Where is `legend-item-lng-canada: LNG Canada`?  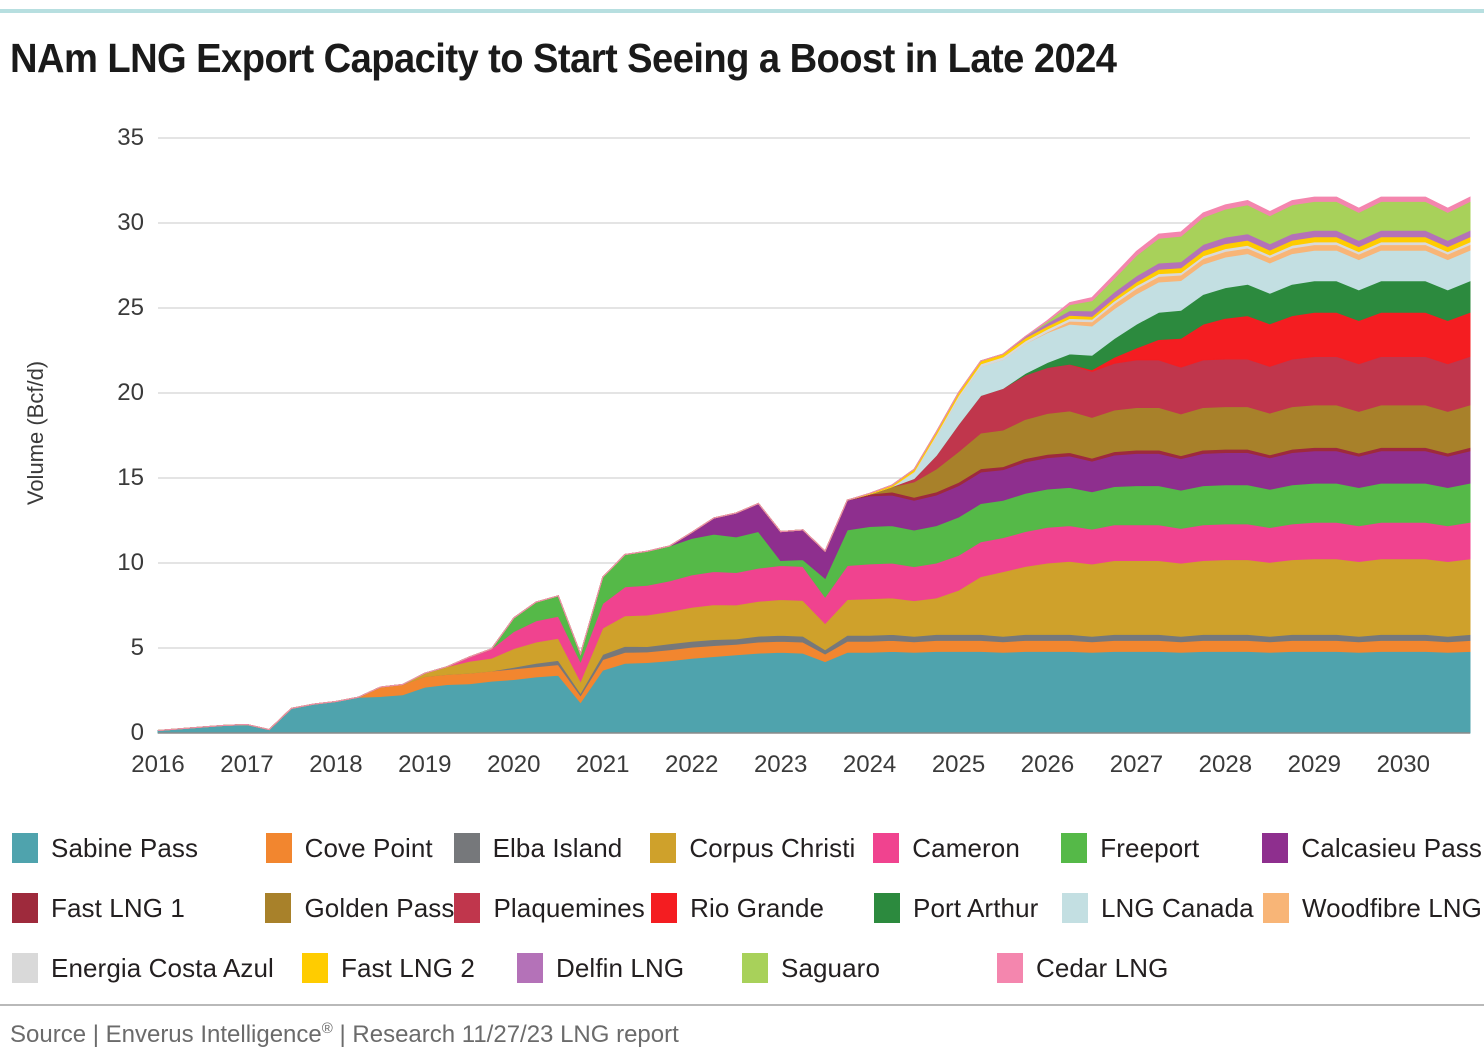
legend-item-lng-canada: LNG Canada is located at coordinates (1162, 908).